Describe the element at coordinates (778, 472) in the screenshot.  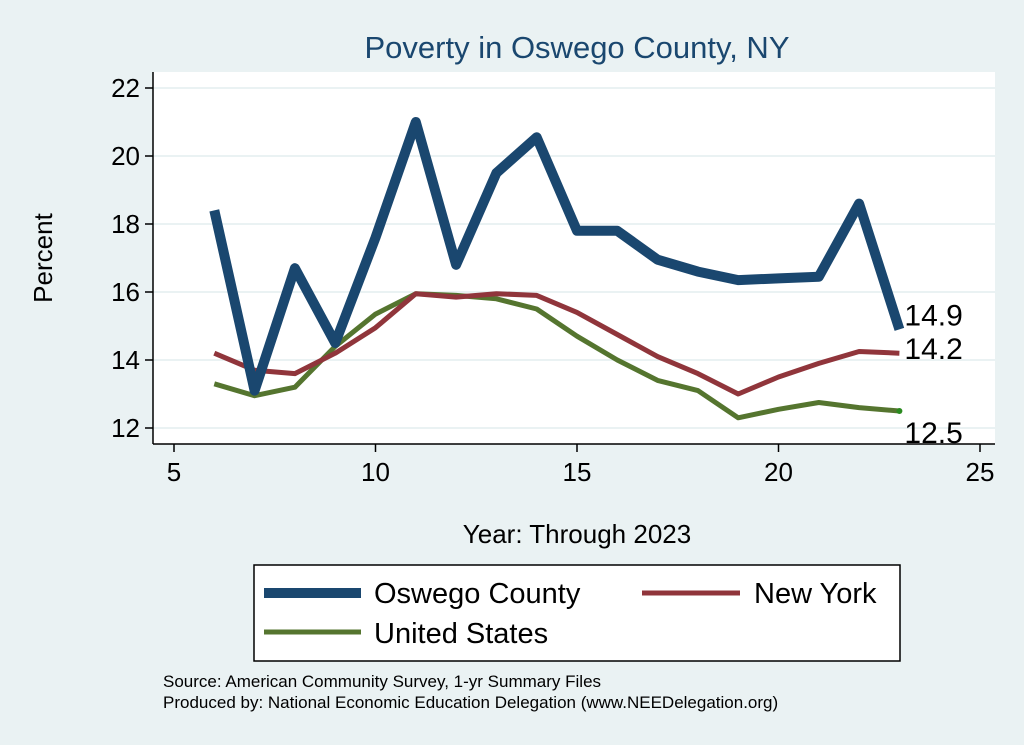
I see `x-tick-label-20: 20` at that location.